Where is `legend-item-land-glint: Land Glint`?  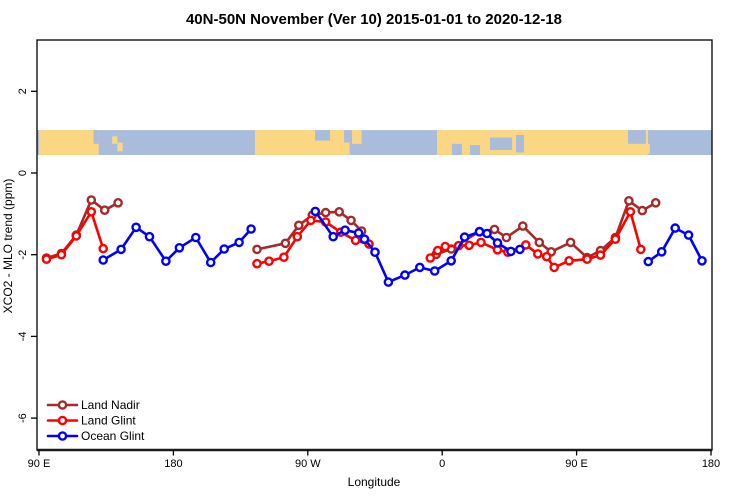
legend-item-land-glint: Land Glint is located at coordinates (91, 421).